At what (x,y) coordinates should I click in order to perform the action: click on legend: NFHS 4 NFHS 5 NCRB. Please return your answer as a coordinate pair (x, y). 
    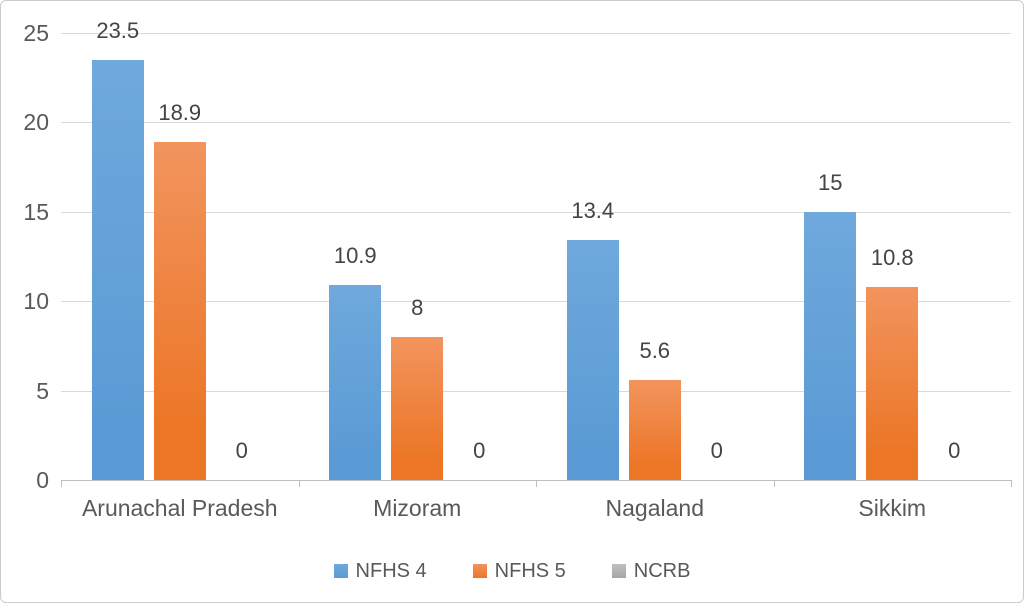
    Looking at the image, I should click on (512, 571).